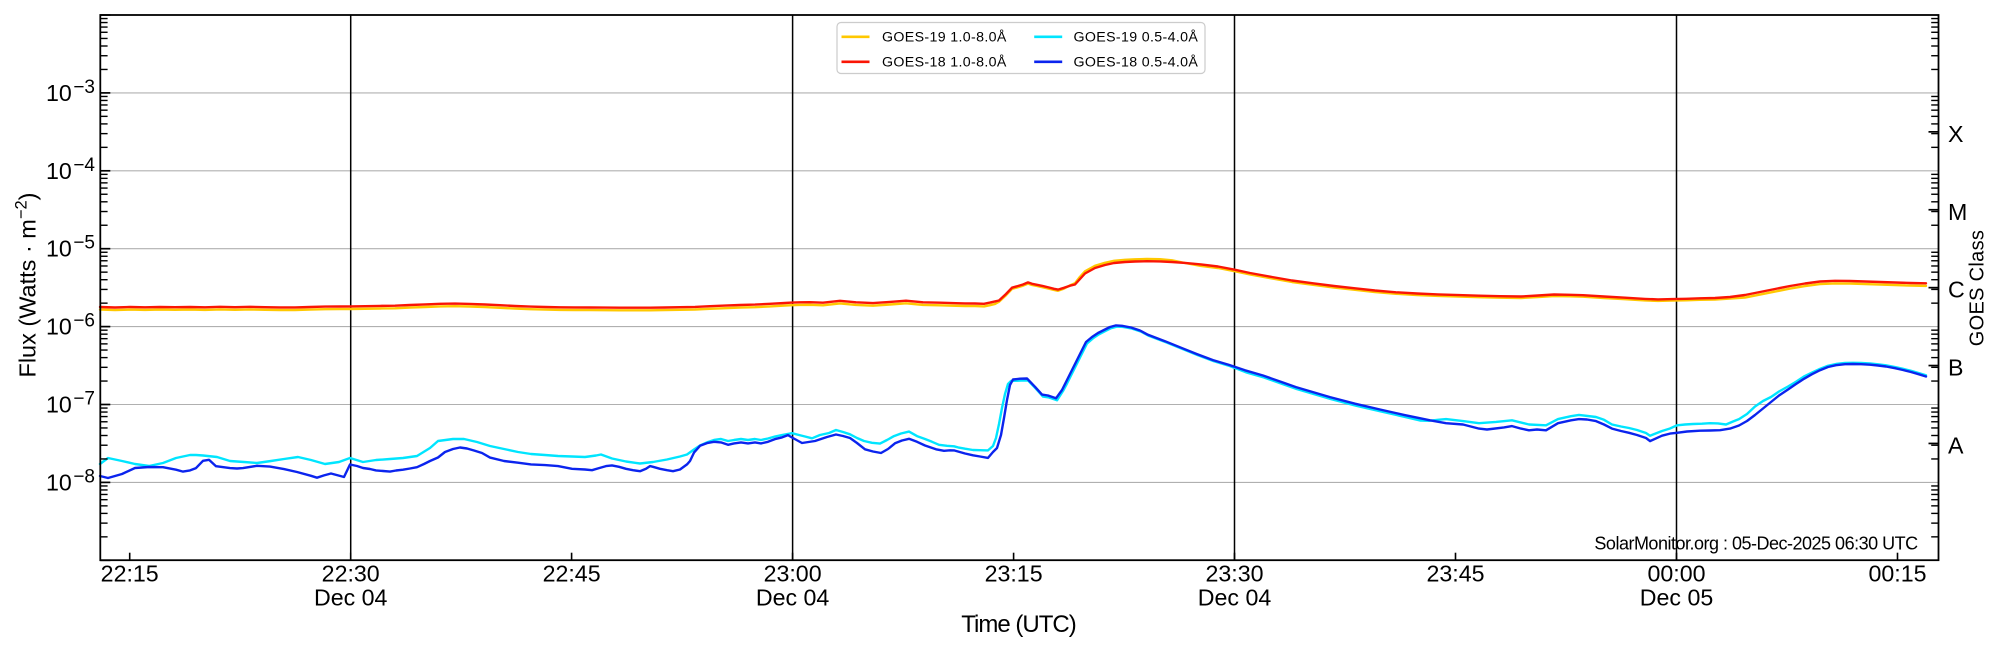  Describe the element at coordinates (1957, 212) in the screenshot. I see `svg-text: M` at that location.